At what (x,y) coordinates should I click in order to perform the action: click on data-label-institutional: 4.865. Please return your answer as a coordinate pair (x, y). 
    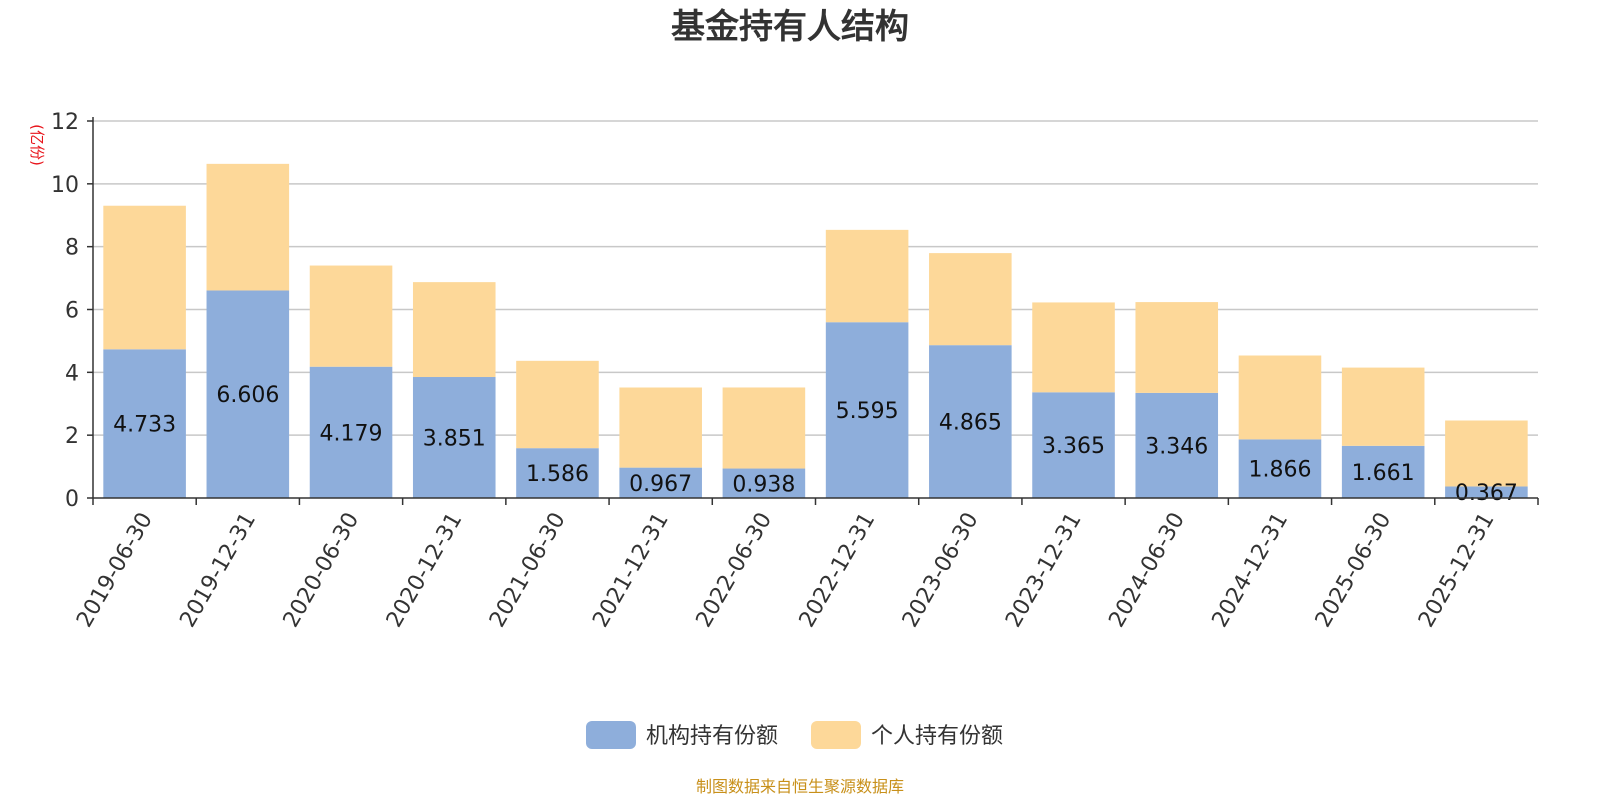
    Looking at the image, I should click on (970, 423).